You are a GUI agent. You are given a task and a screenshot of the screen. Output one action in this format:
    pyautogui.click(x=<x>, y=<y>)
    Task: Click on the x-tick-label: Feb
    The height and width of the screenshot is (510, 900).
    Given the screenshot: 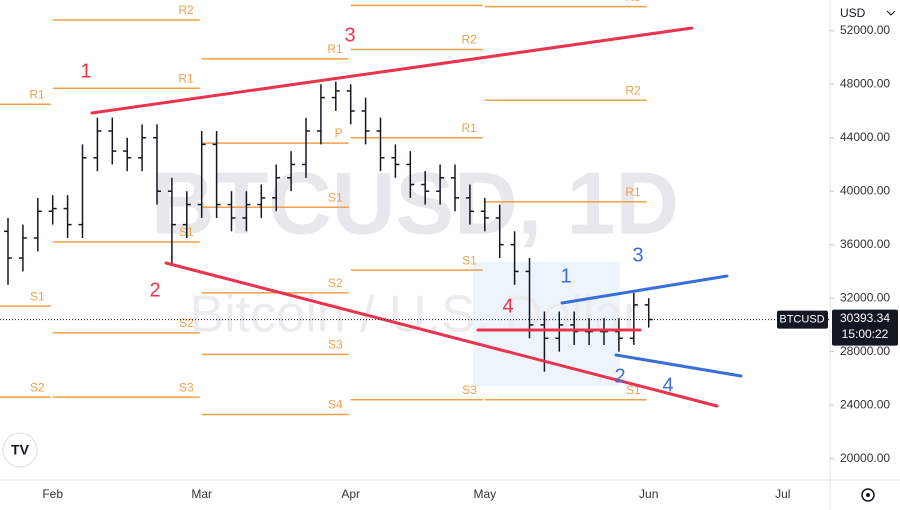 What is the action you would take?
    pyautogui.click(x=52, y=494)
    